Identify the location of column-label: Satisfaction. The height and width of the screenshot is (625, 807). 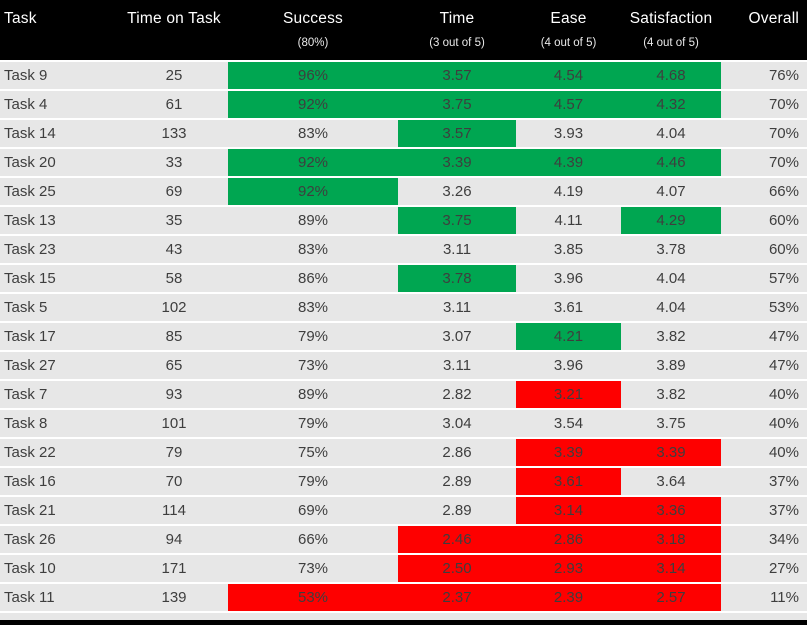
(671, 18).